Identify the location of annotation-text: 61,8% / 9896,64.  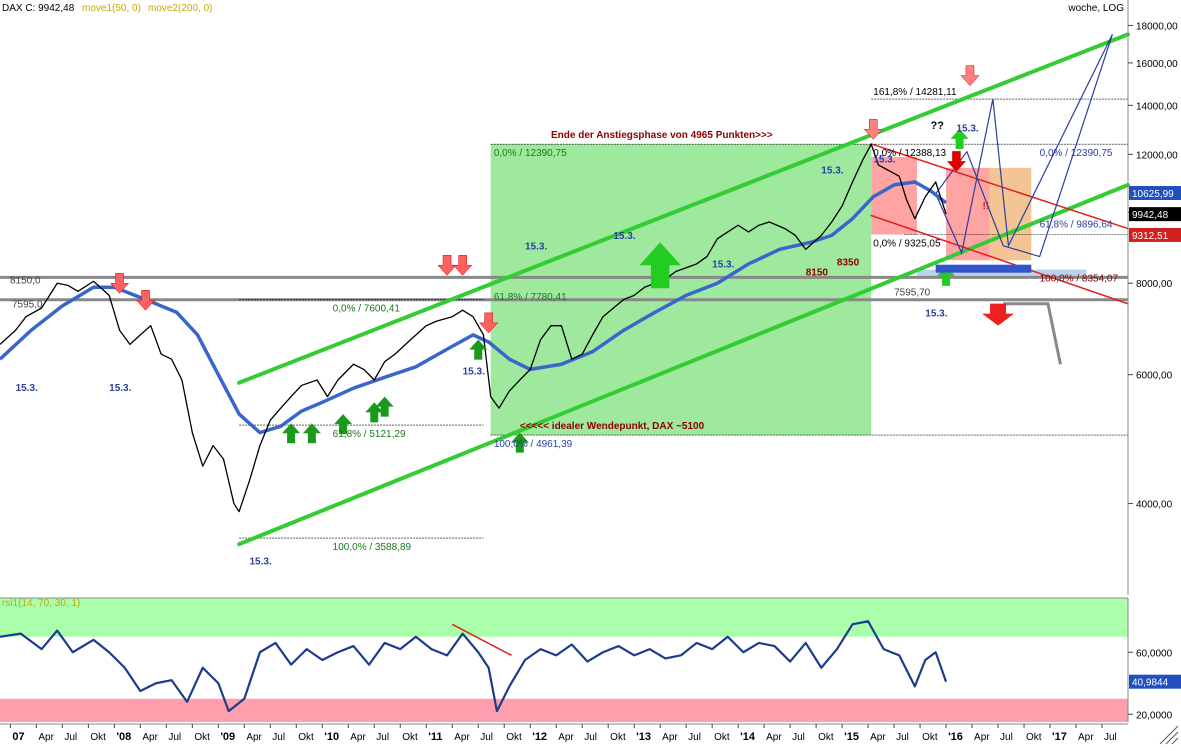
(1076, 225).